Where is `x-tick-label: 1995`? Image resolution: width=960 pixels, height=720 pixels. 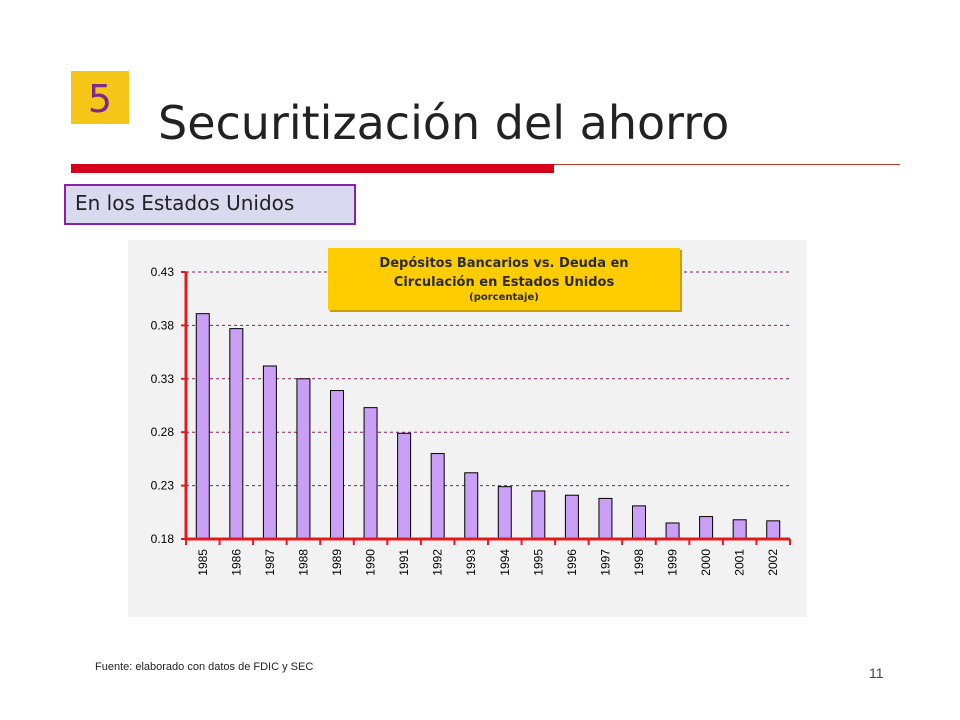
x-tick-label: 1995 is located at coordinates (538, 562).